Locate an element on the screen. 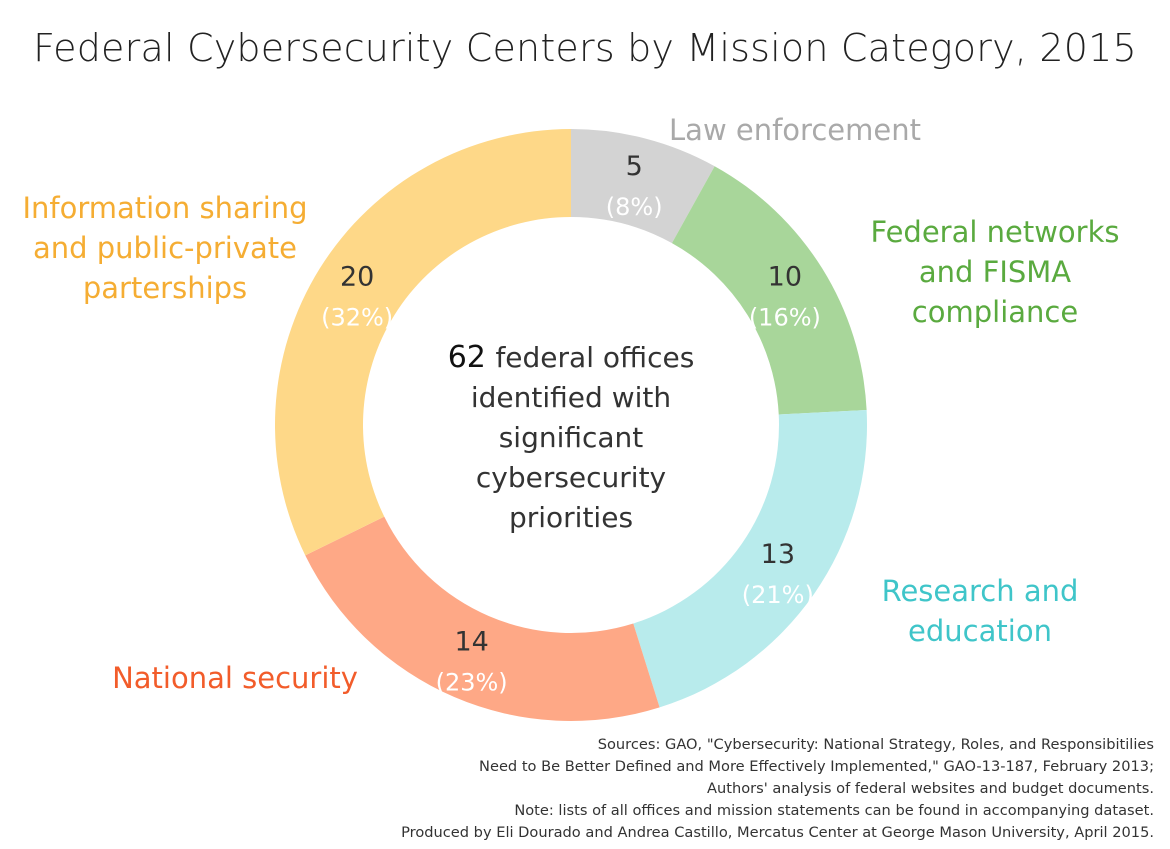 The width and height of the screenshot is (1170, 849). outer-label-line: Law enforcement is located at coordinates (795, 130).